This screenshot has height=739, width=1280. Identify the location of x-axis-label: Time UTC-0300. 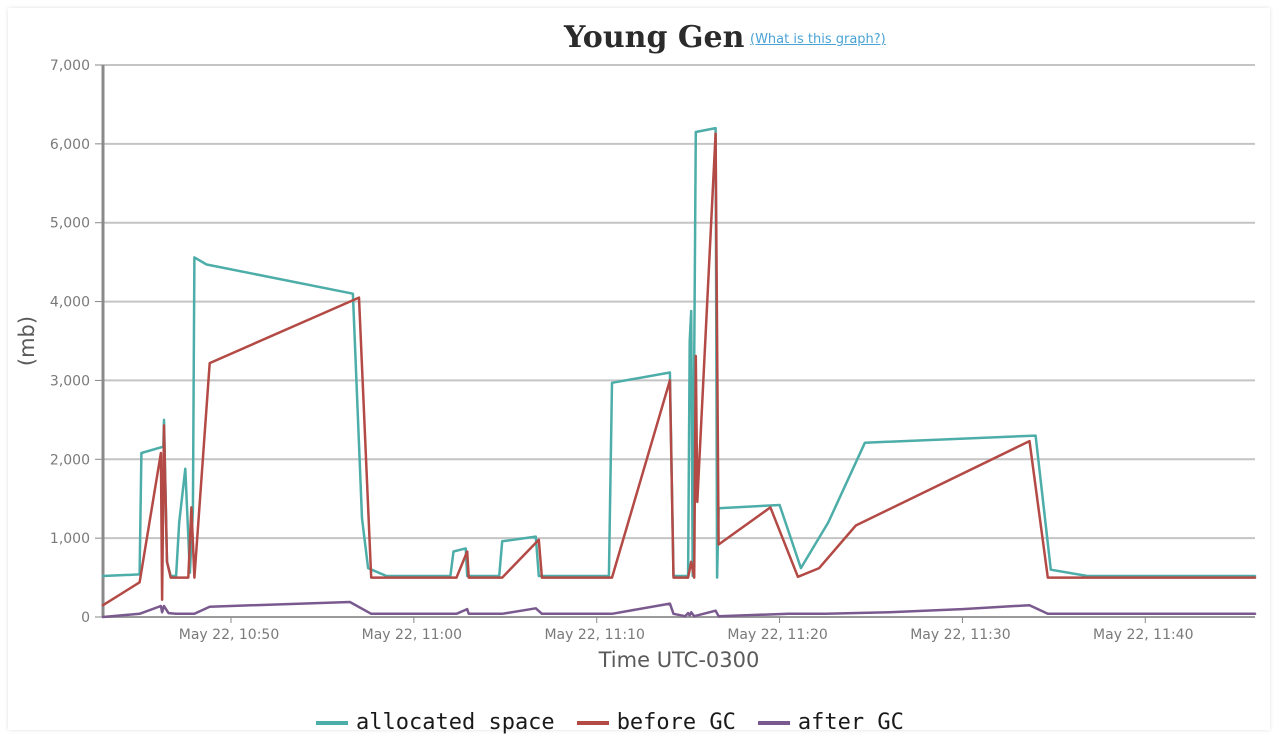
(679, 660).